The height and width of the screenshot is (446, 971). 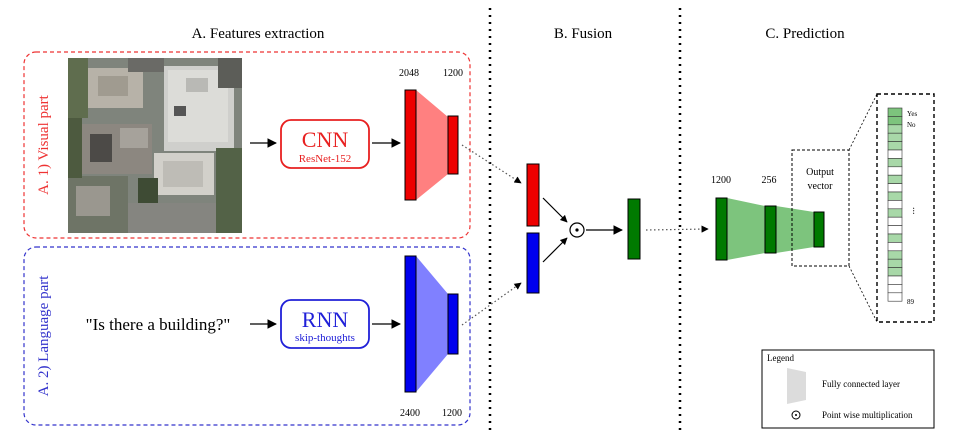 I want to click on output-vector-detail-box, so click(x=905, y=208).